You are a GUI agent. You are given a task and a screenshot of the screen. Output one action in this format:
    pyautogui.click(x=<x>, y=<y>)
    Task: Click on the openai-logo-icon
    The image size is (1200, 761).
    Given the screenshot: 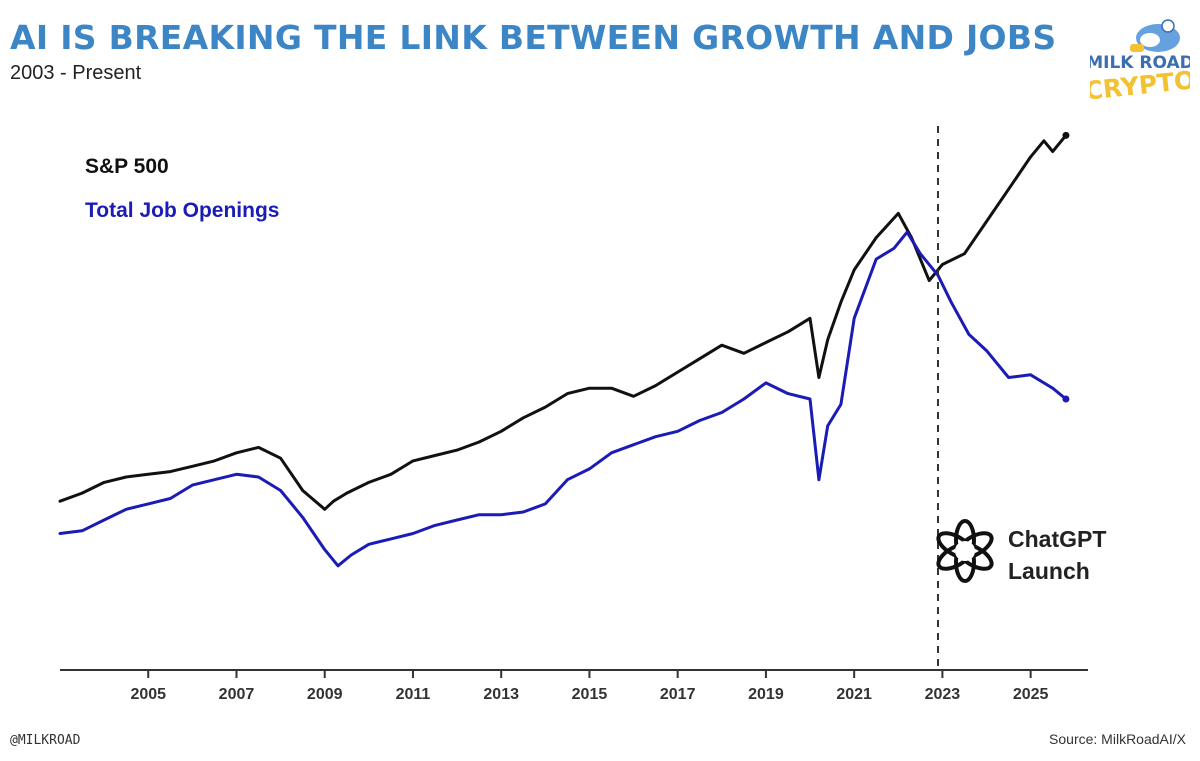 What is the action you would take?
    pyautogui.click(x=965, y=551)
    